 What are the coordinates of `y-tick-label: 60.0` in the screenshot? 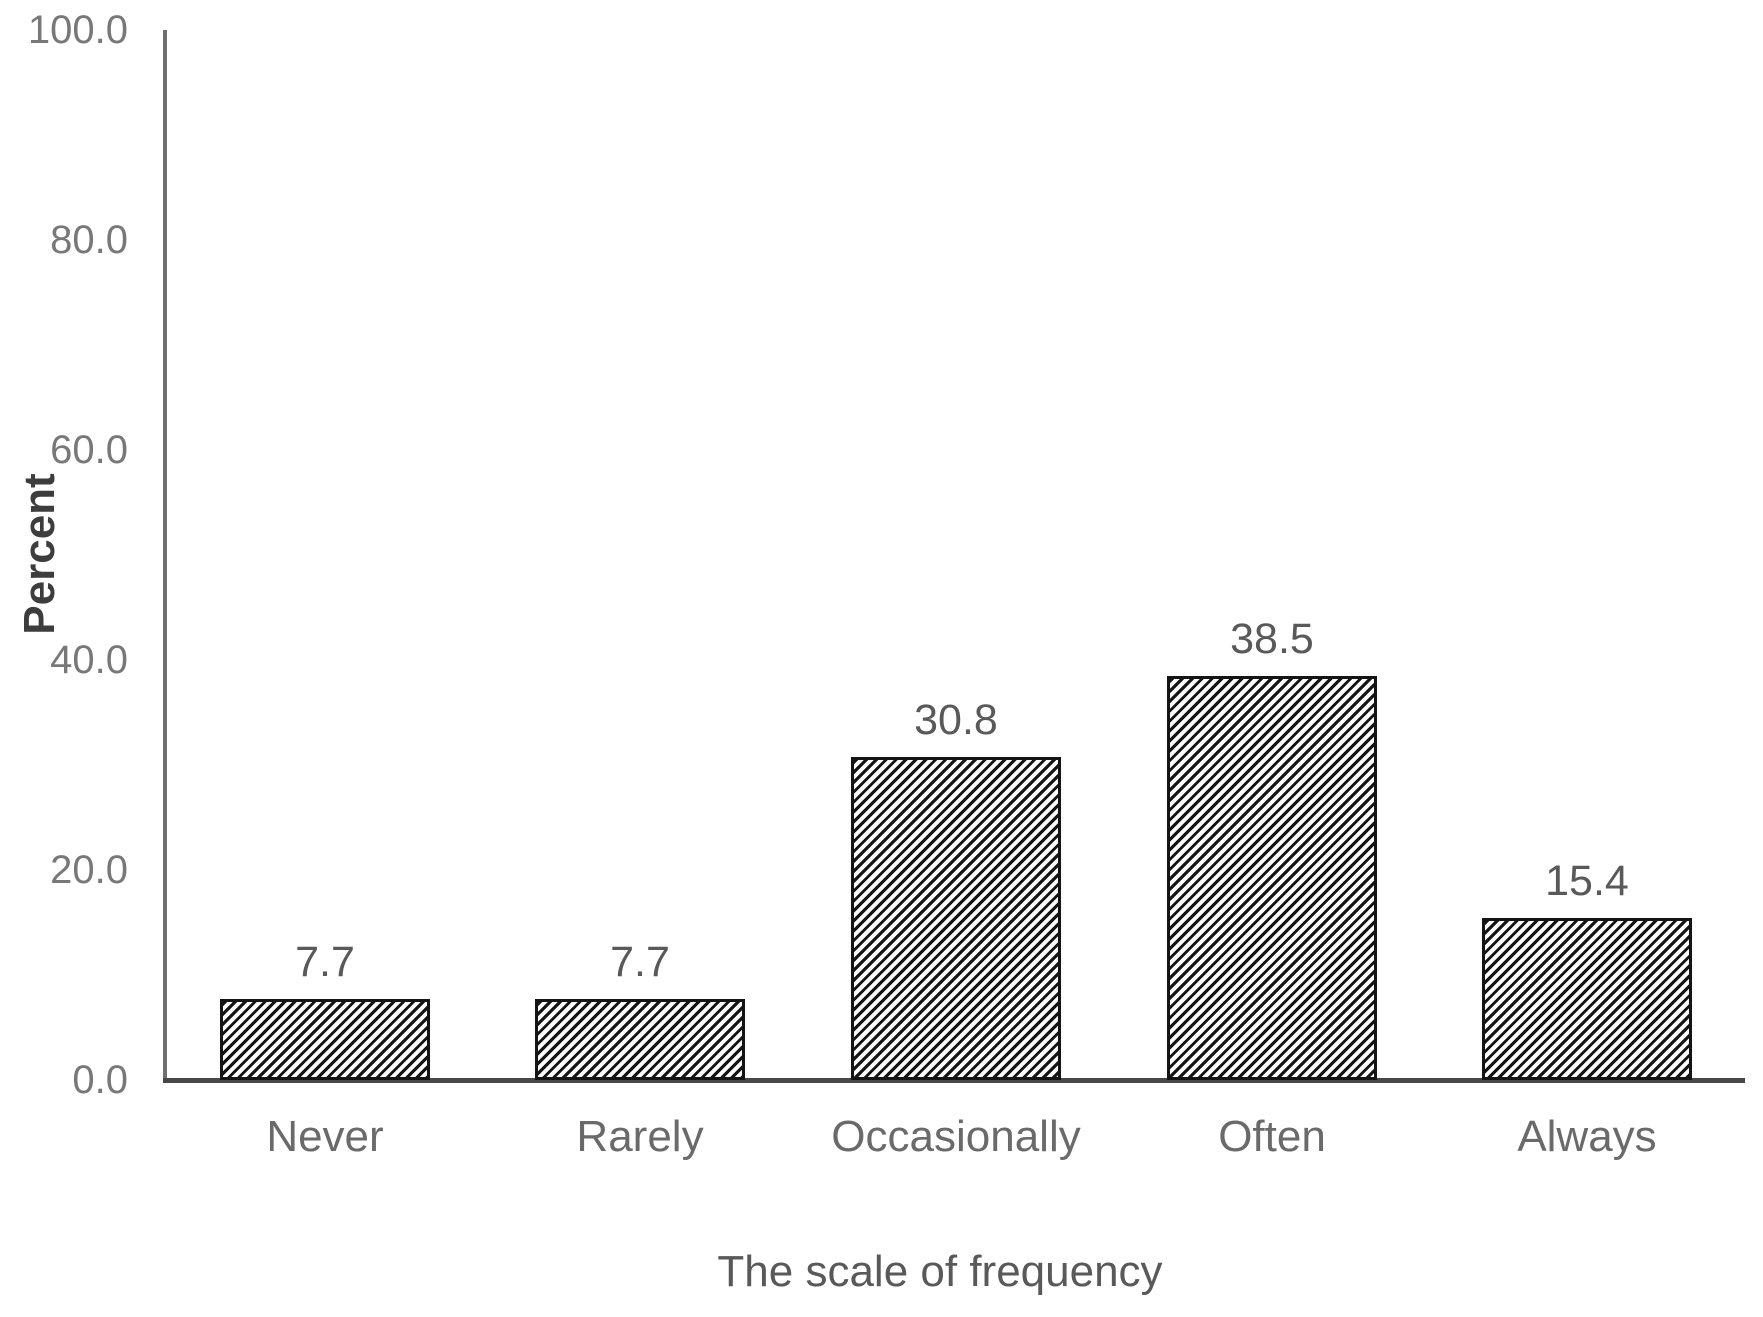 It's located at (89, 450).